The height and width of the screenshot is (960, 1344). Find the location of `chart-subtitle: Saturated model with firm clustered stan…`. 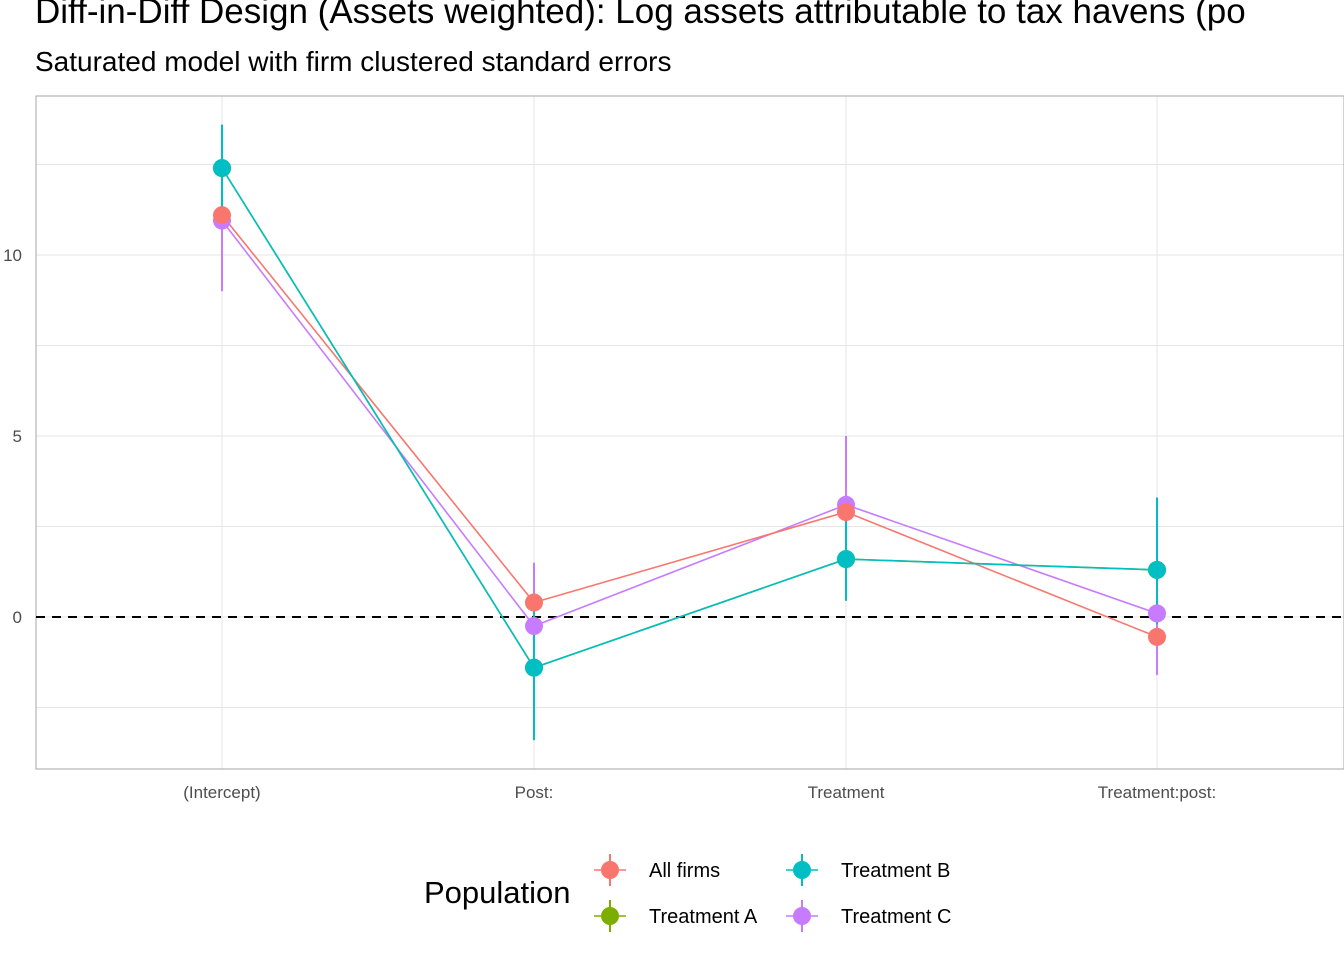

chart-subtitle: Saturated model with firm clustered stan… is located at coordinates (353, 61).